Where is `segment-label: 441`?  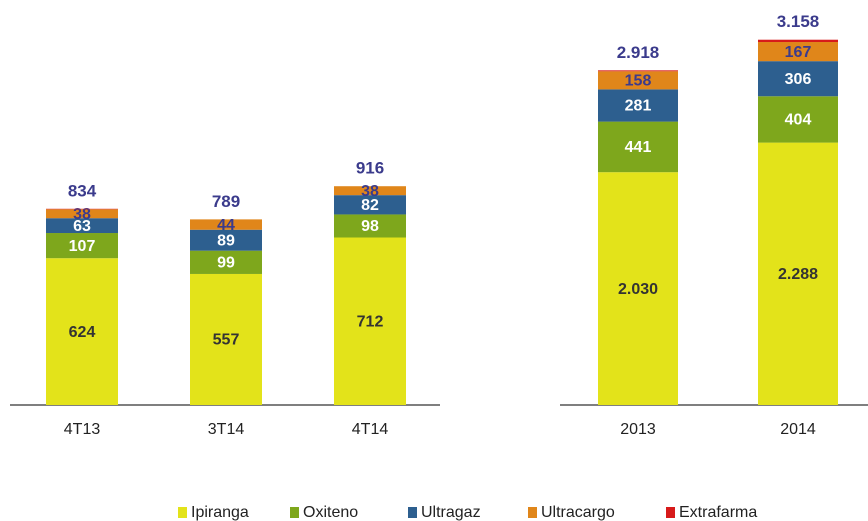
segment-label: 441 is located at coordinates (638, 147).